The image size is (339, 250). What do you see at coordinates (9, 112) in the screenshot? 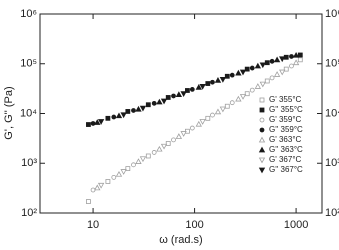
I see `y-axis-label: G', G'' (Pa)` at bounding box center [9, 112].